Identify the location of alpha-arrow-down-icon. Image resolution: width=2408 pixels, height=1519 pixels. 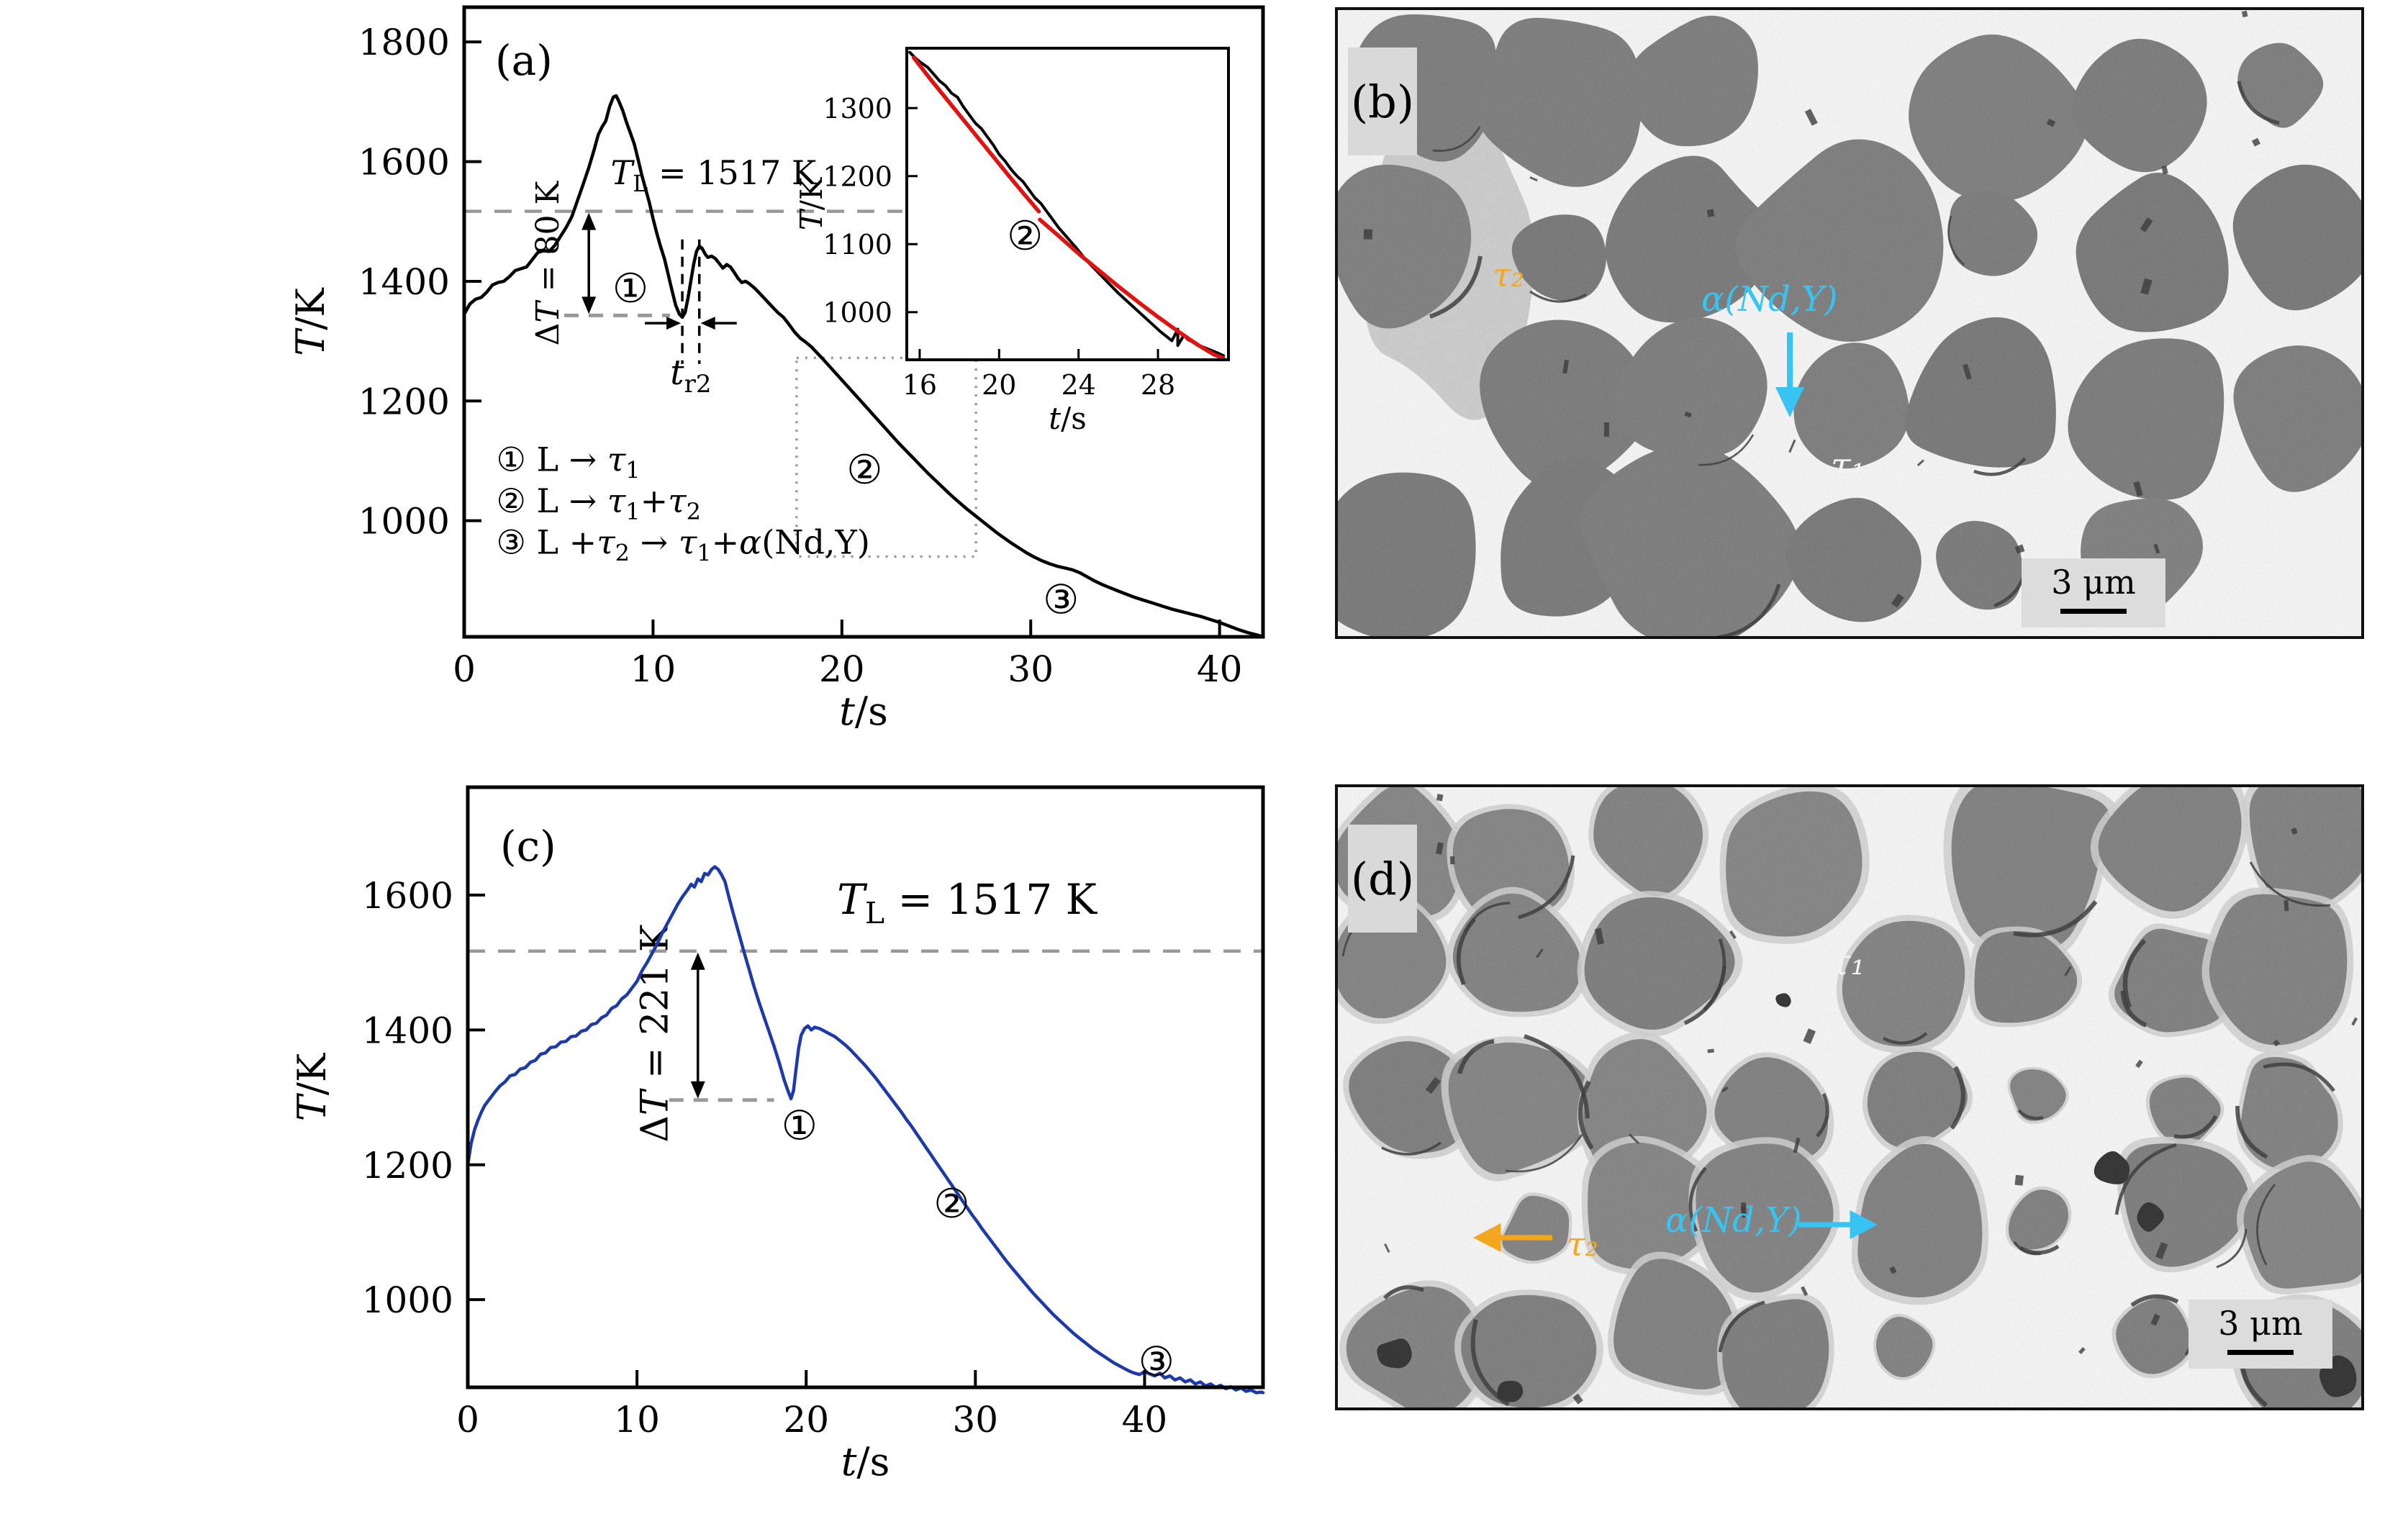
(1789, 375).